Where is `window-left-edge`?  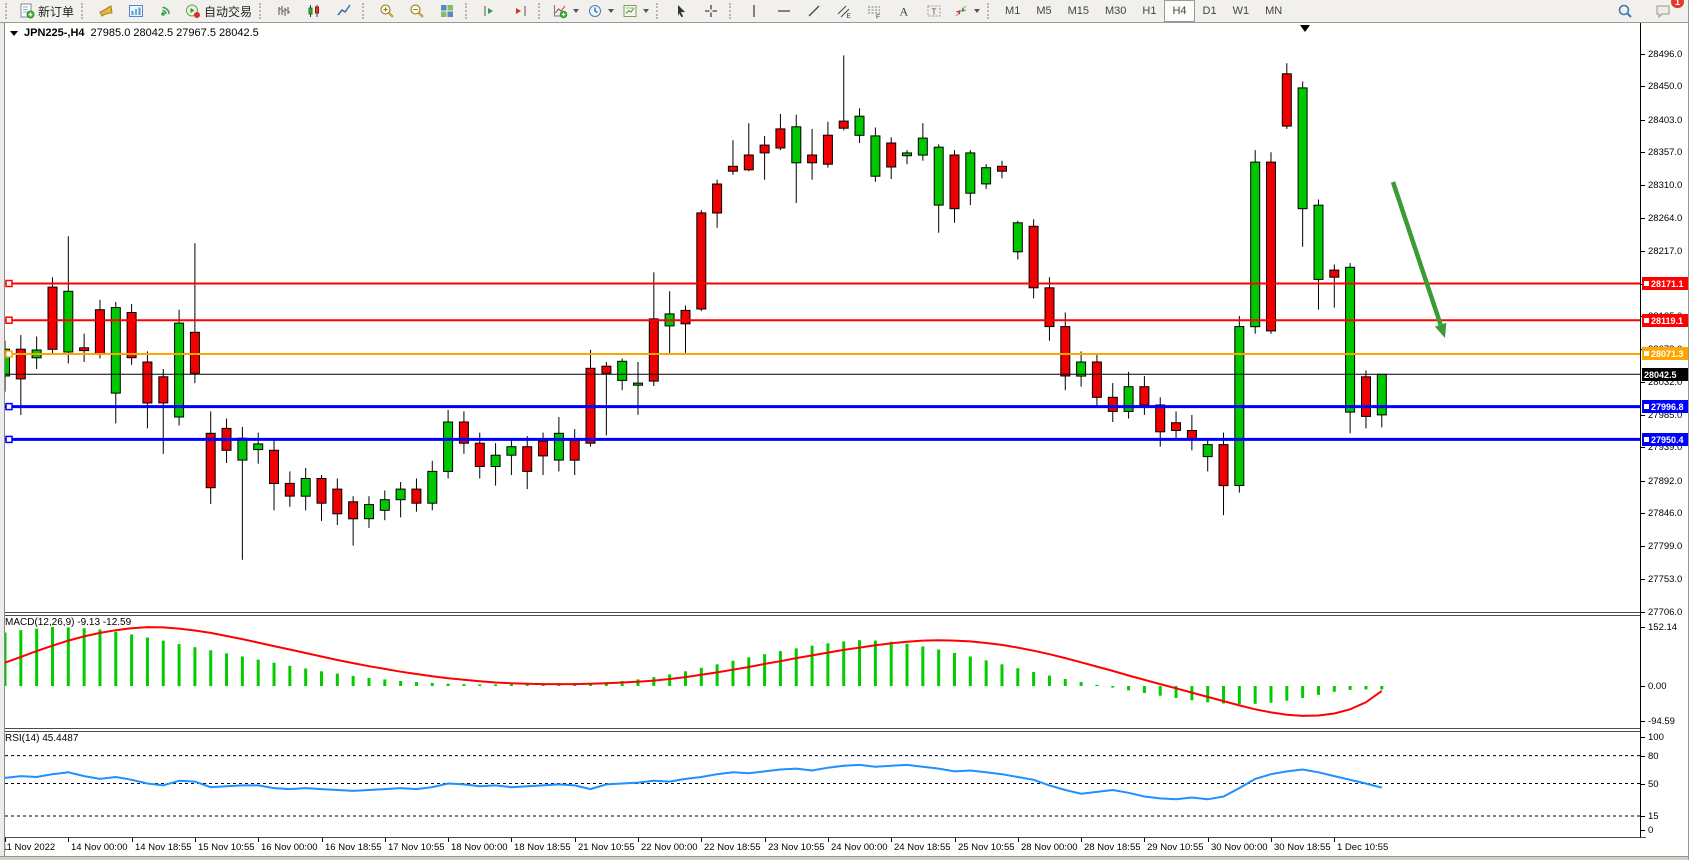
window-left-edge is located at coordinates (2, 439).